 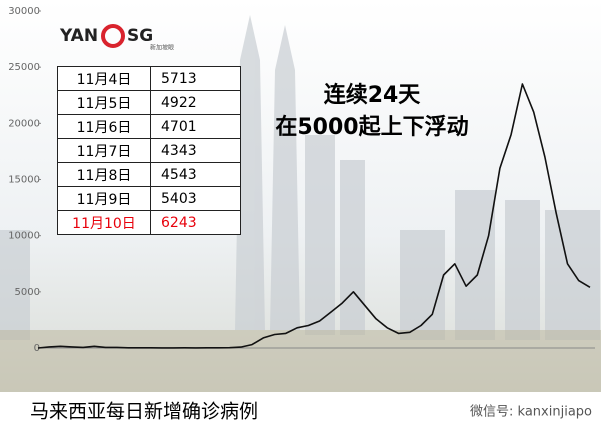 I want to click on table-row: 11月7日 4343, so click(x=149, y=150).